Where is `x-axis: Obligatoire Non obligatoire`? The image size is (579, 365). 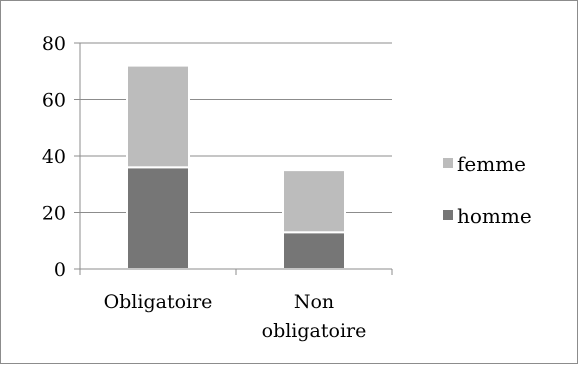 x-axis: Obligatoire Non obligatoire is located at coordinates (236, 305).